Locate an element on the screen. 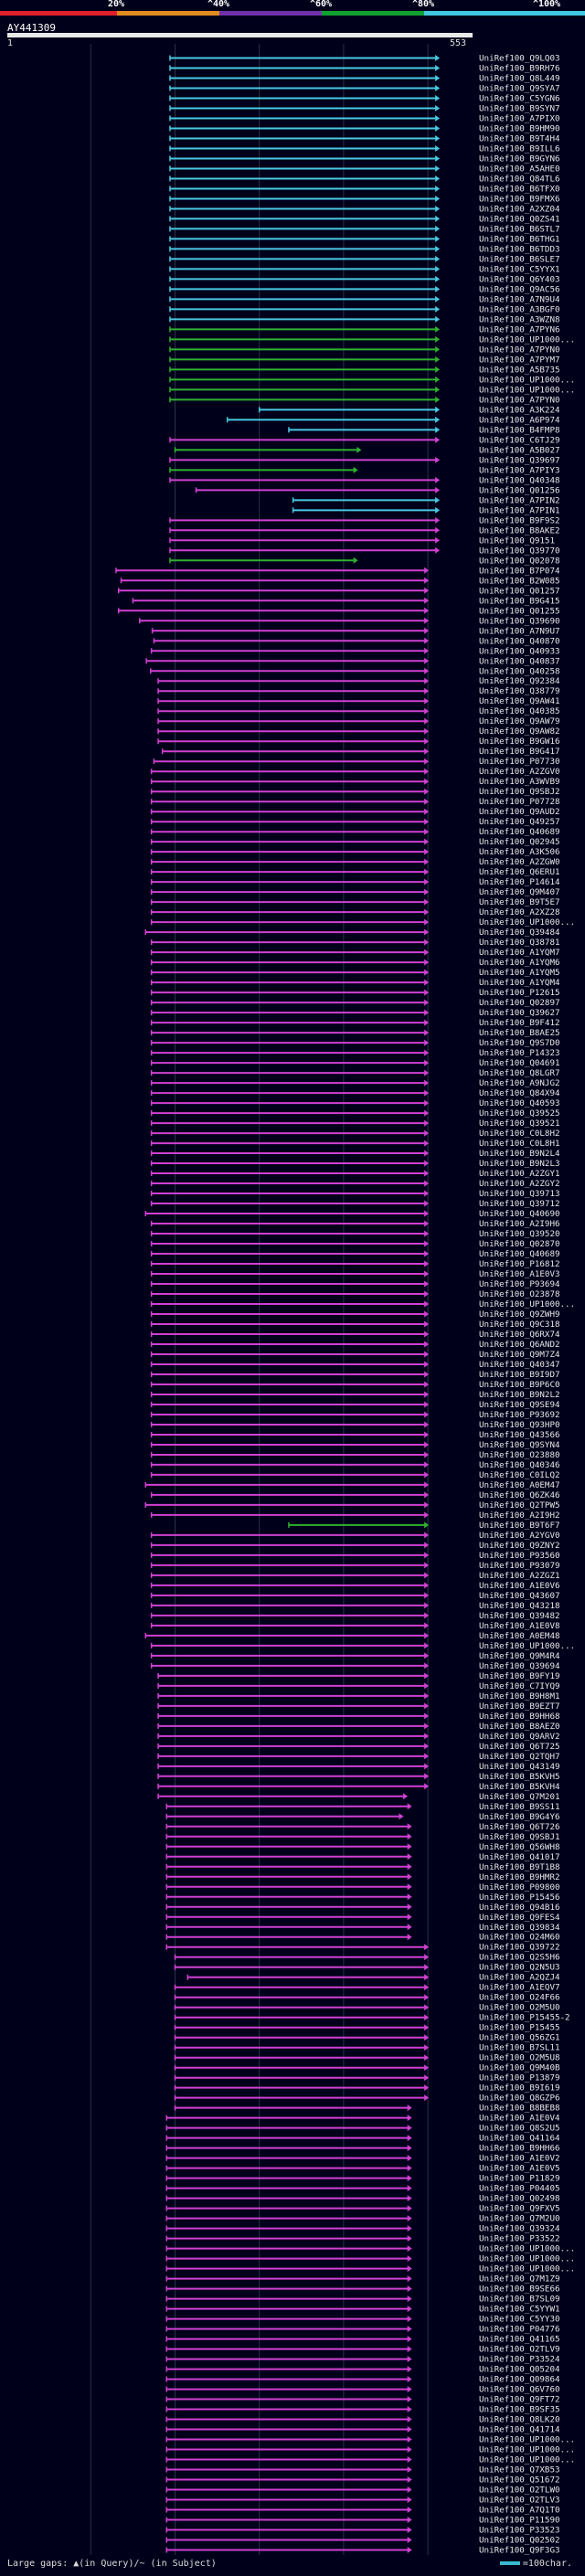 The height and width of the screenshot is (2576, 585). hit-label: UniRef100_Q41165 is located at coordinates (519, 2340).